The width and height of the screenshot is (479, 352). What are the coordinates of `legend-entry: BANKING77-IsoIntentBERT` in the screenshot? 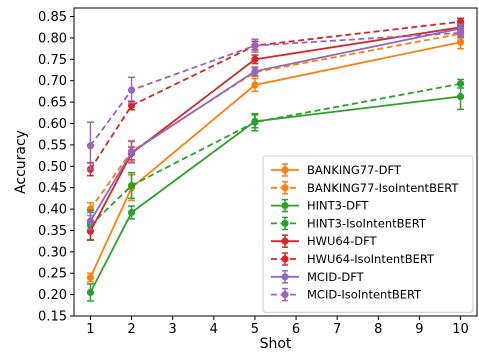 It's located at (365, 188).